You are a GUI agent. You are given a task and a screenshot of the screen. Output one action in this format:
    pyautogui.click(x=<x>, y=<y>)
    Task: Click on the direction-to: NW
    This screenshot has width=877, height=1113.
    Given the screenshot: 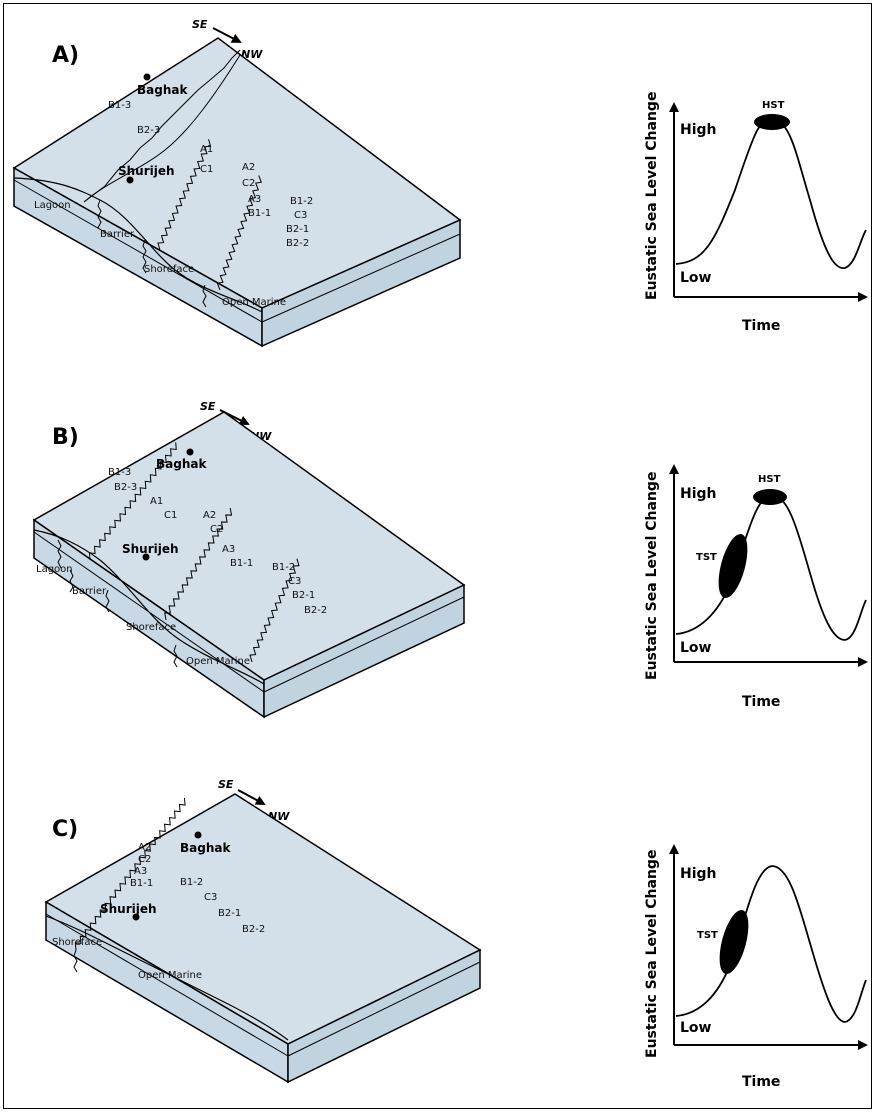 What is the action you would take?
    pyautogui.click(x=252, y=54)
    